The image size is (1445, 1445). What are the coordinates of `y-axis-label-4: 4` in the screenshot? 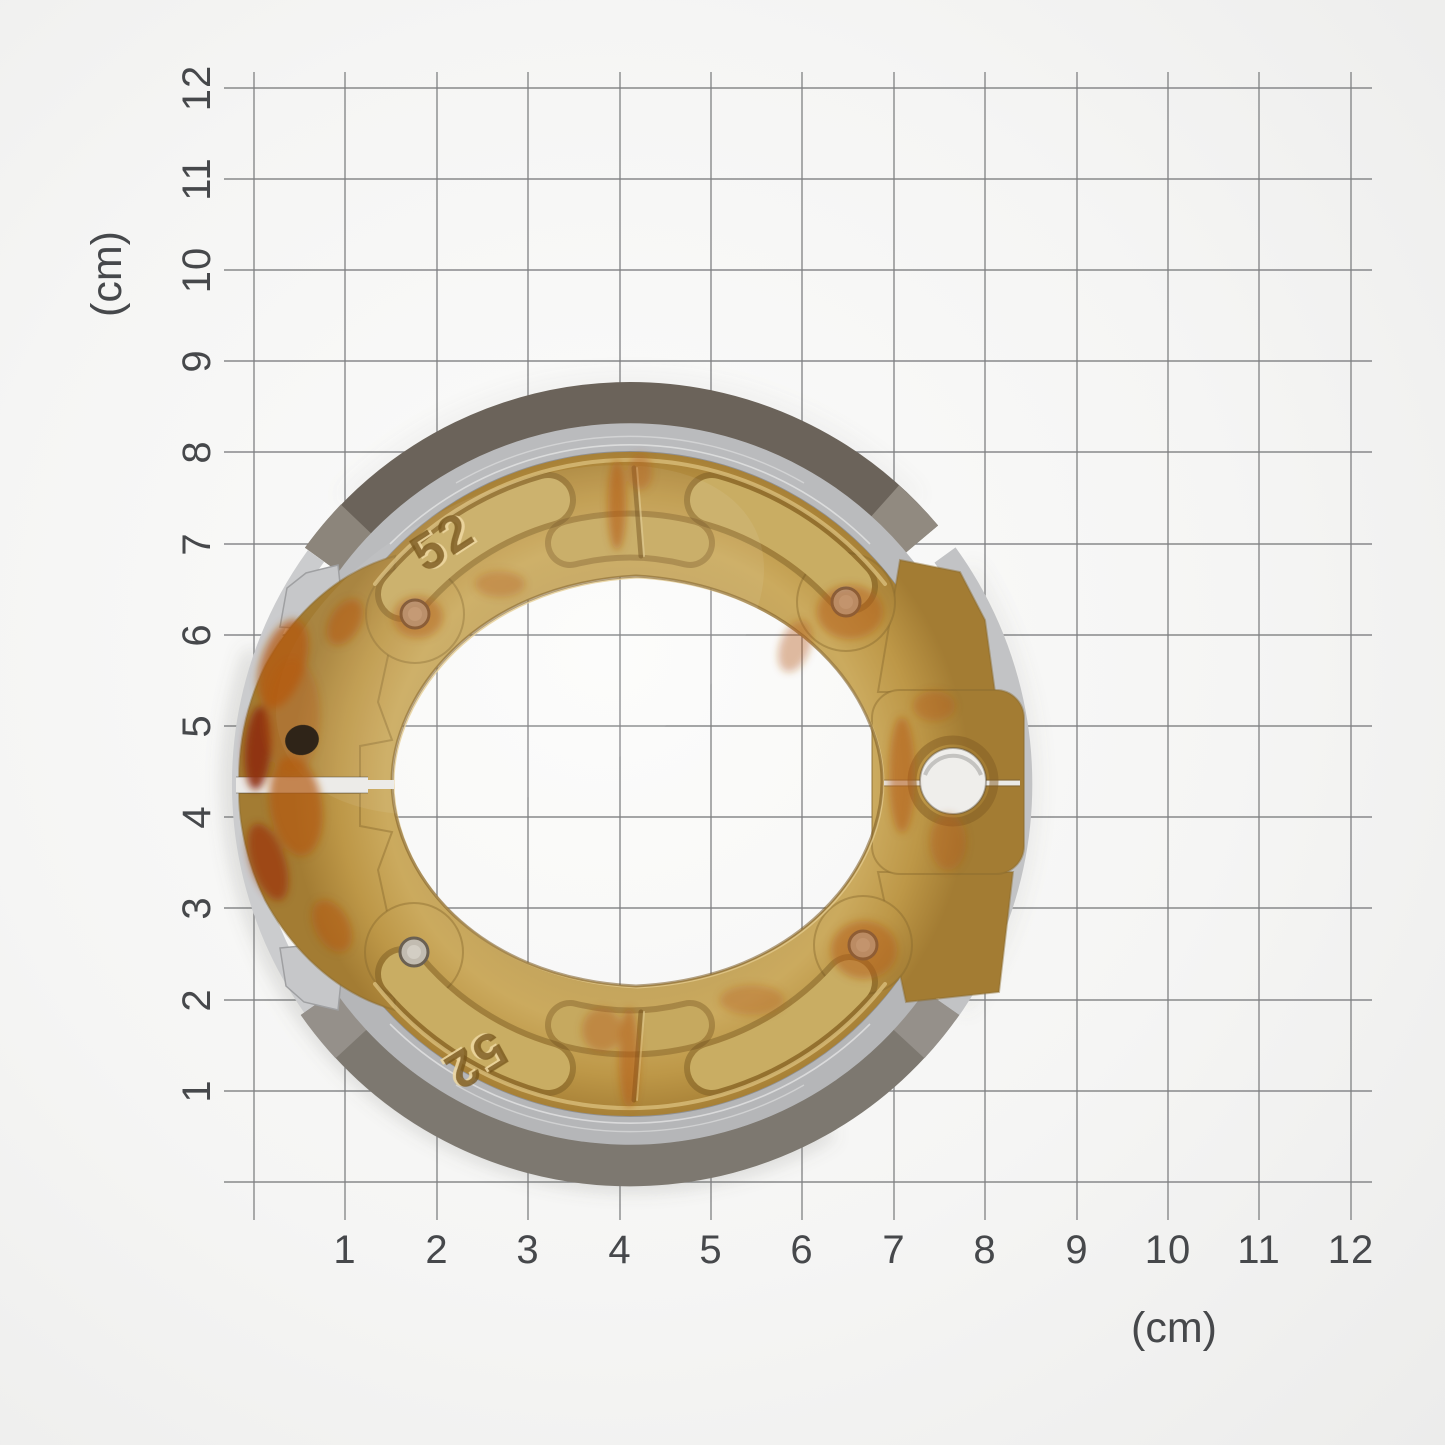 It's located at (197, 816).